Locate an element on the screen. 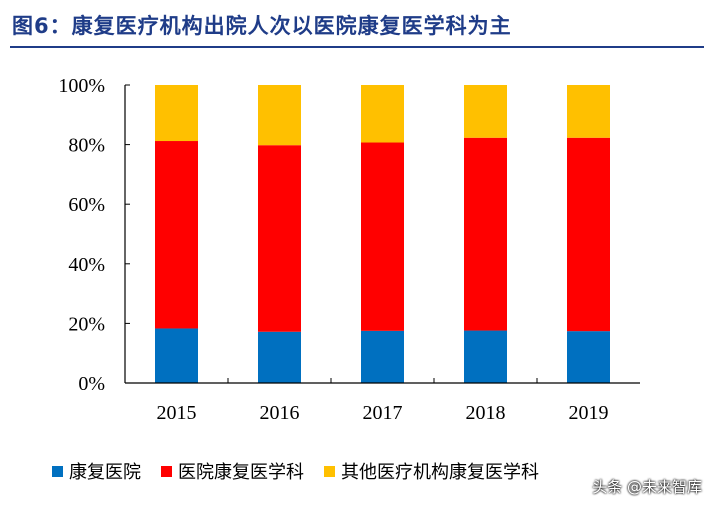 Image resolution: width=714 pixels, height=506 pixels. legend-item: 医院康复医学科 is located at coordinates (232, 471).